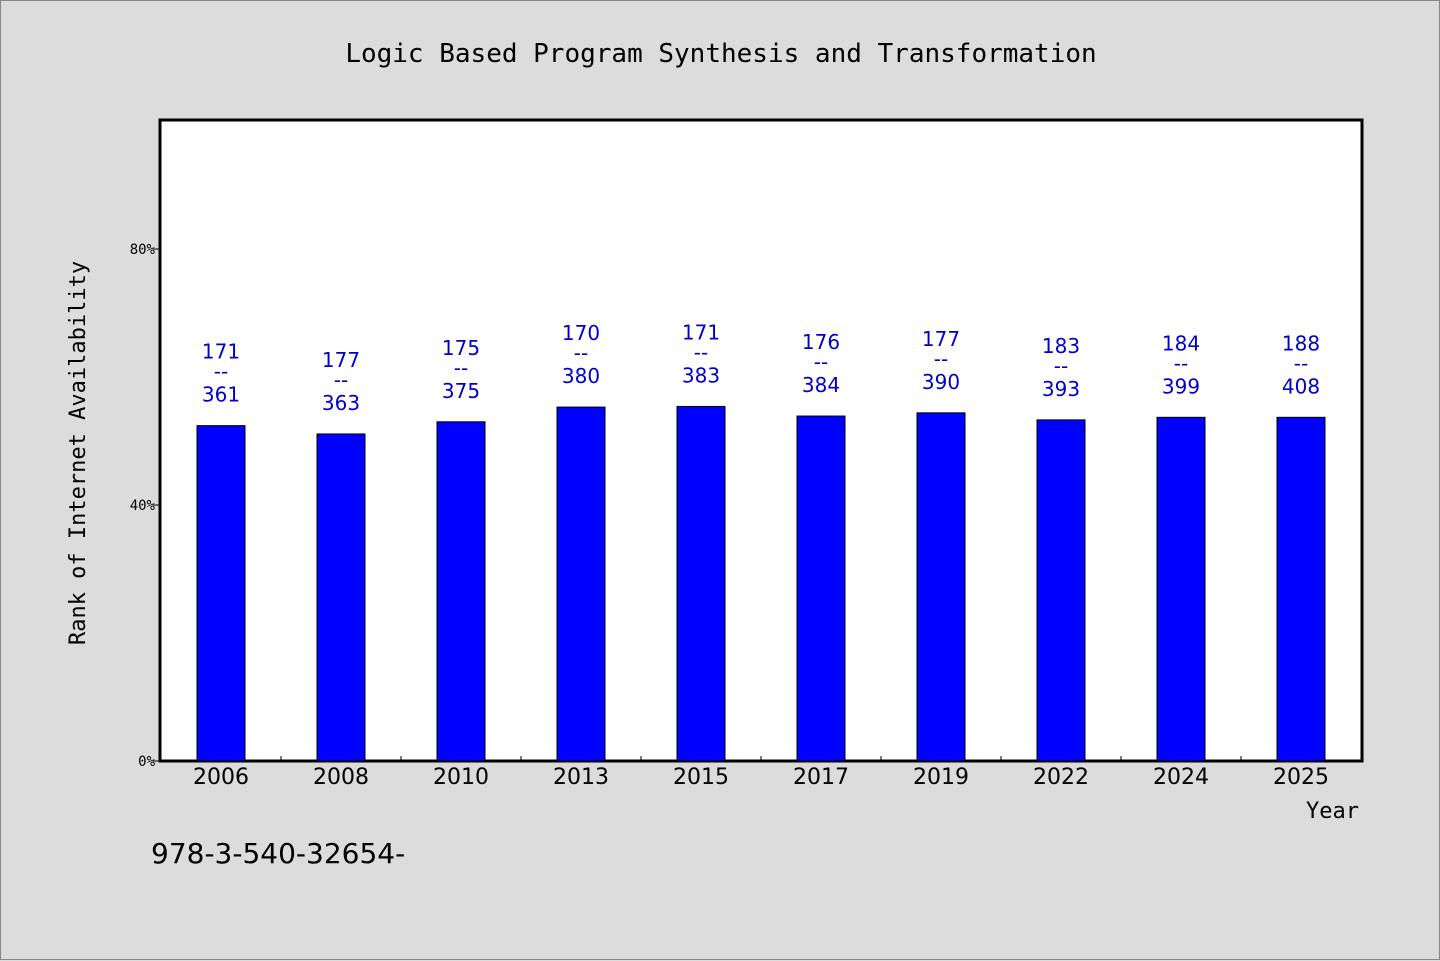  What do you see at coordinates (761, 773) in the screenshot?
I see `x-axis: 2006 2008 2010 2013 2015 2017 2019 2022 2024 2025` at bounding box center [761, 773].